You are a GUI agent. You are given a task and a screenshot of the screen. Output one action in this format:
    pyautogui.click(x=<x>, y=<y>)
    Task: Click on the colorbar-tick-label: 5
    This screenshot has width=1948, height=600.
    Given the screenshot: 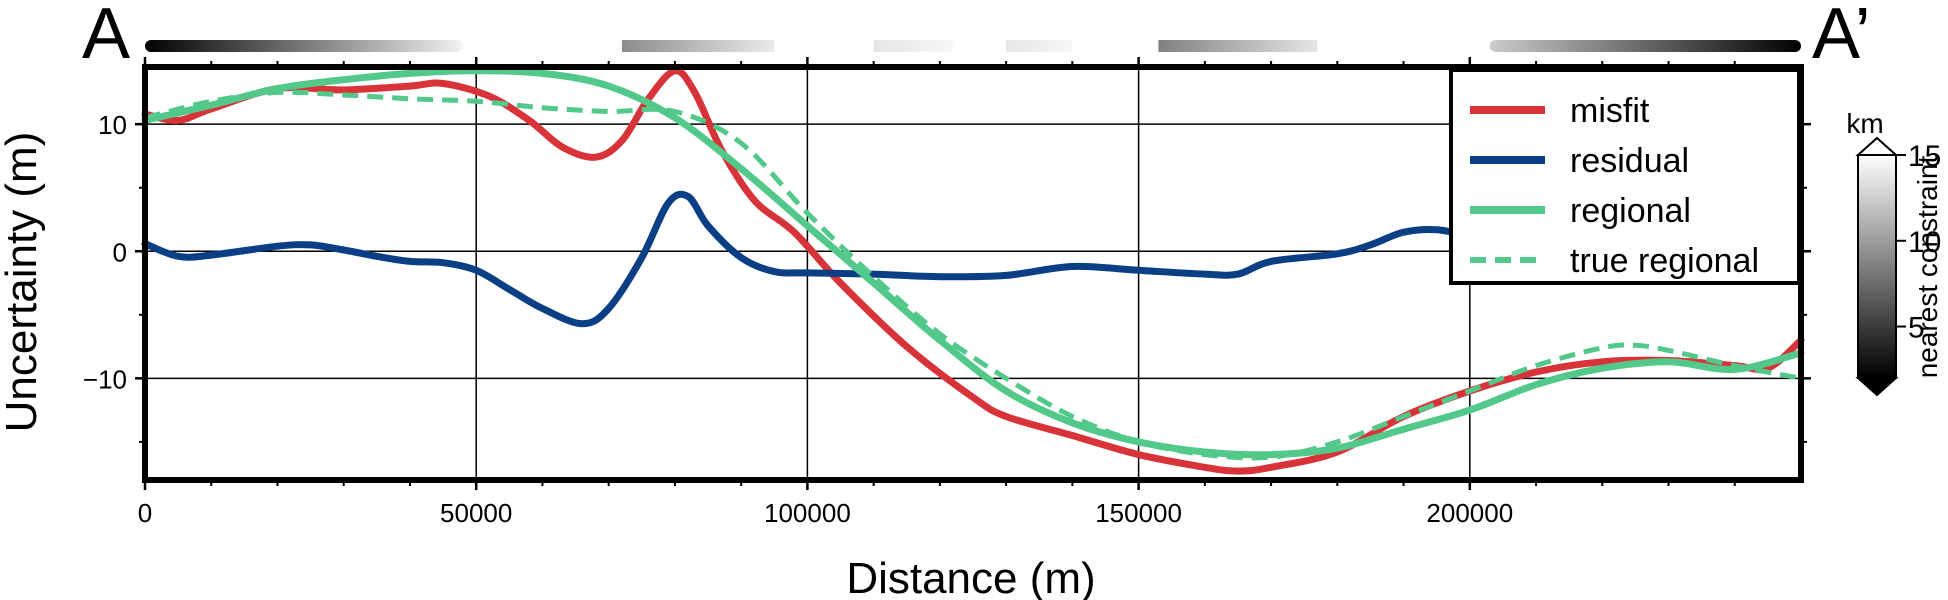 What is the action you would take?
    pyautogui.click(x=1916, y=328)
    